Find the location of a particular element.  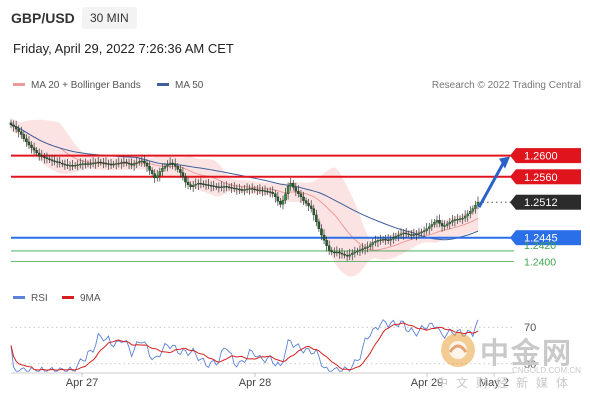

legend-bollinger-swatch is located at coordinates (19, 84).